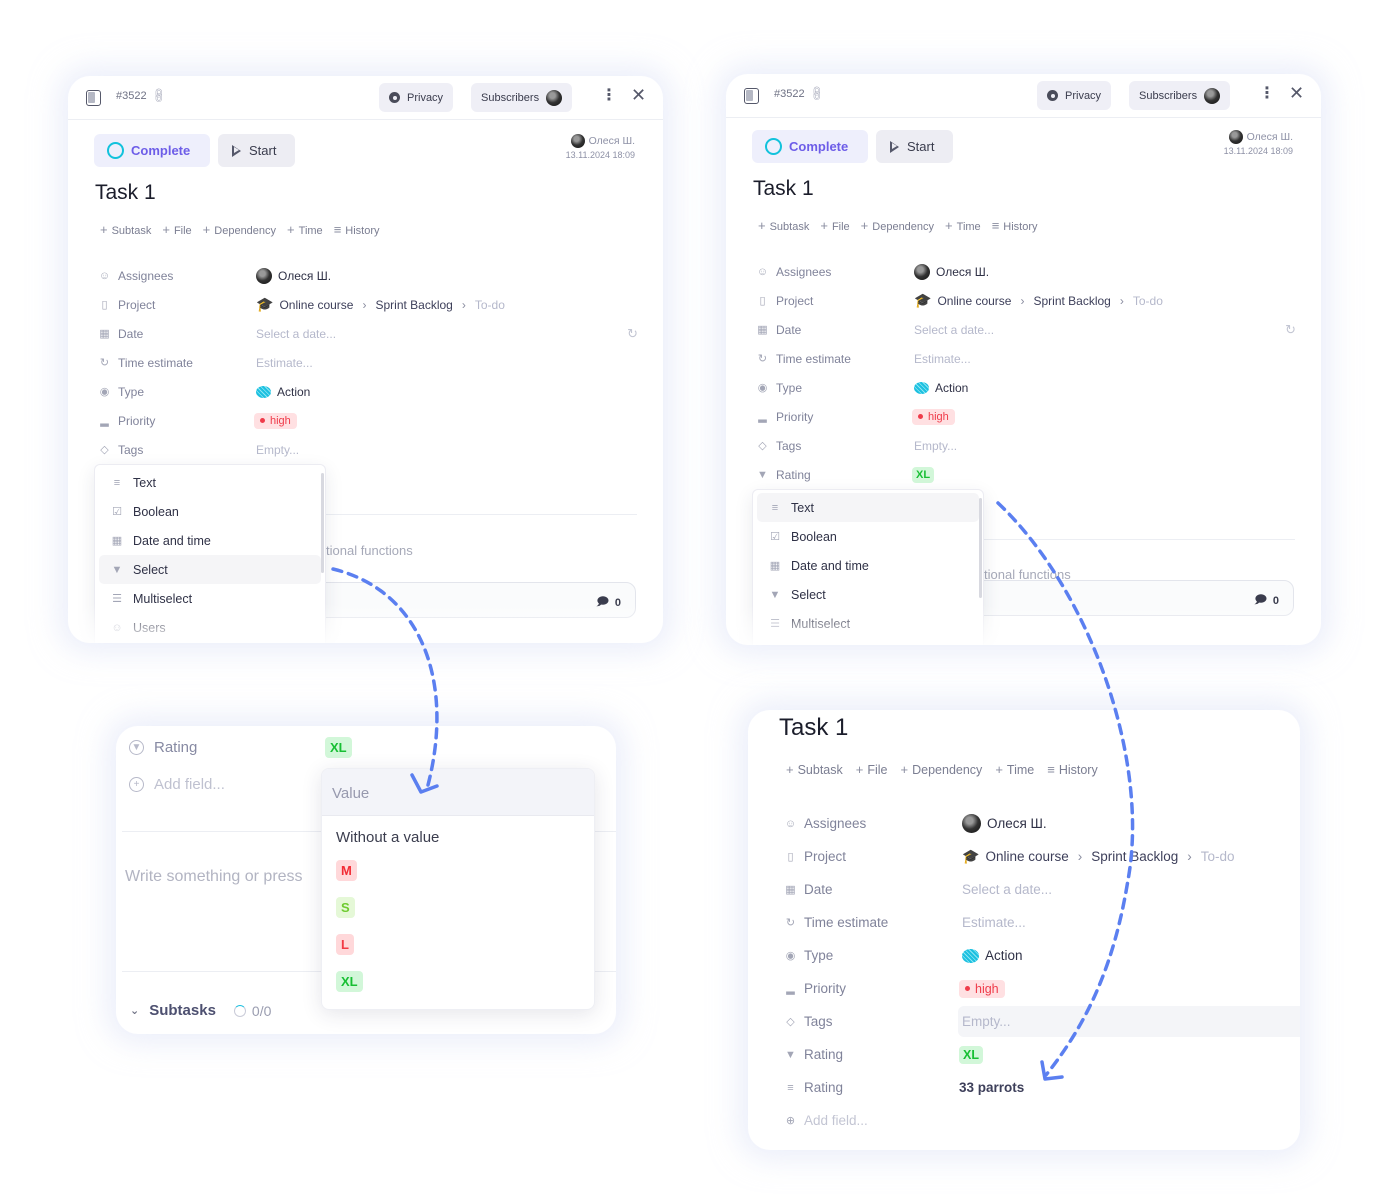  Describe the element at coordinates (104, 392) in the screenshot. I see `type-icon: ◉` at that location.